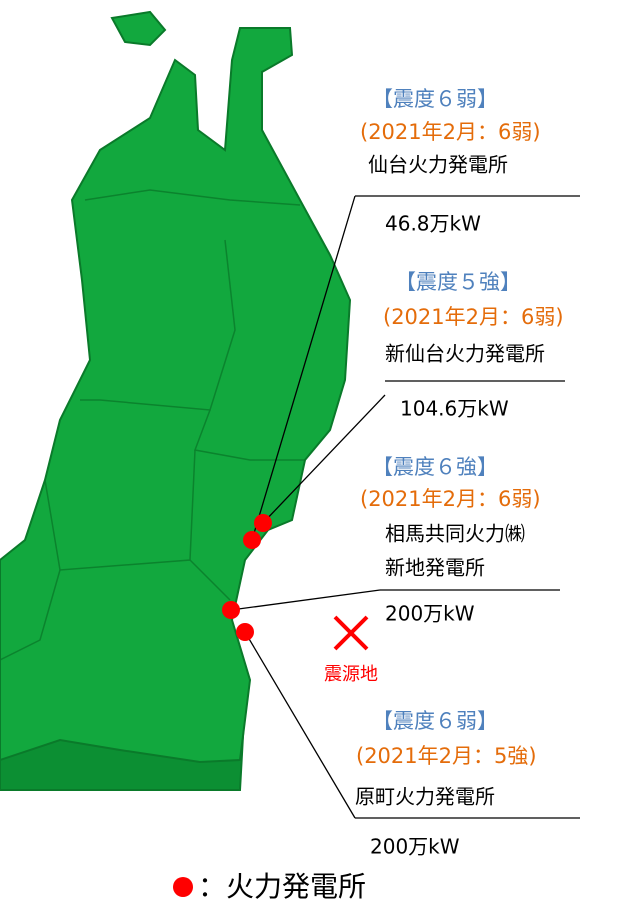  I want to click on plant-name: 原町火力発電所, so click(425, 797).